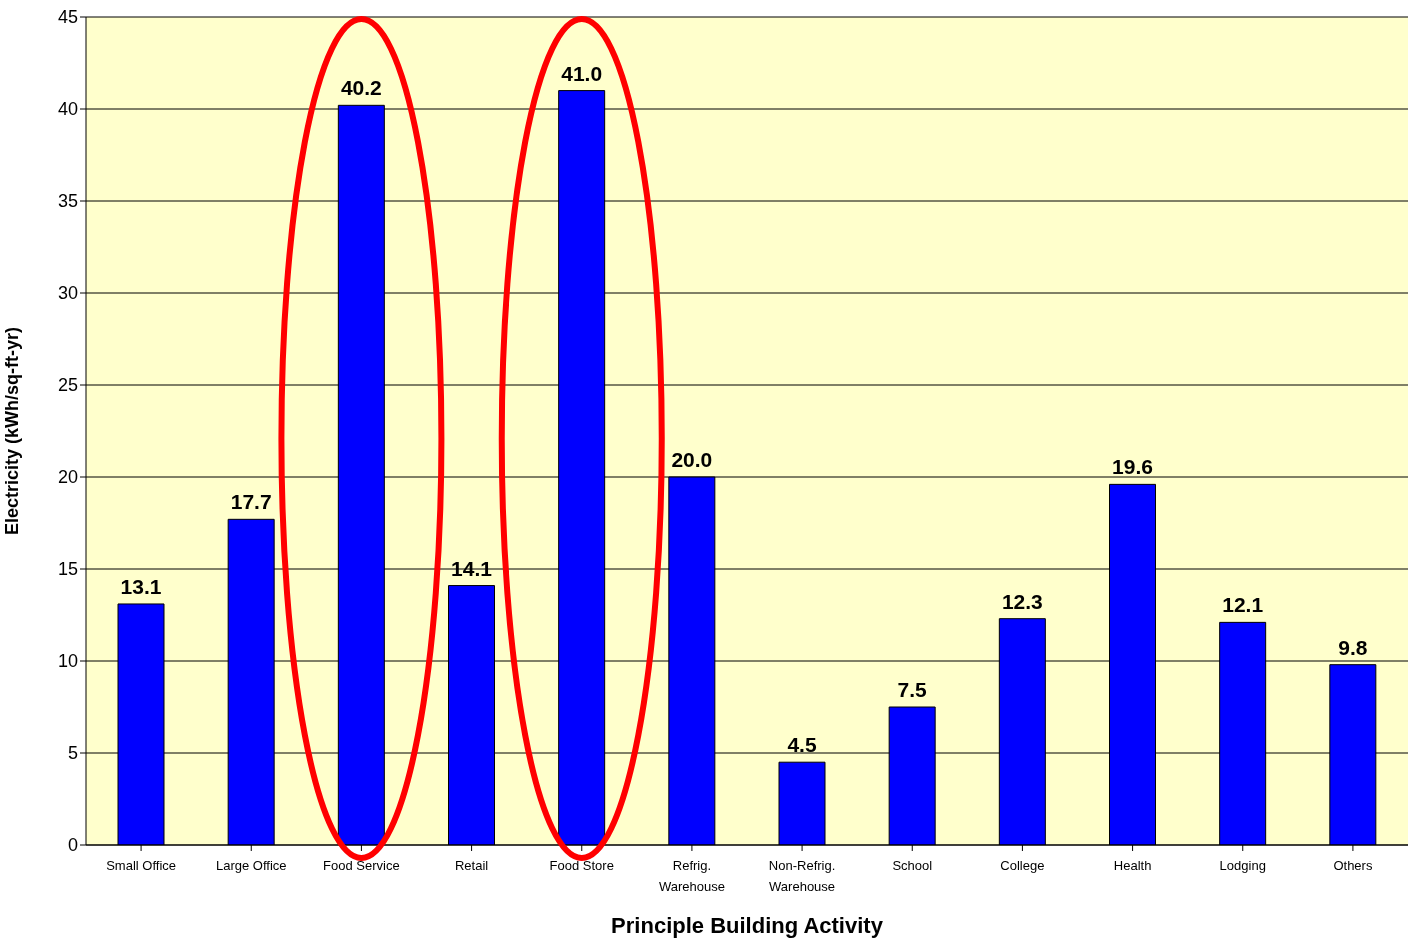  What do you see at coordinates (1242, 866) in the screenshot?
I see `x-tick-label: Lodging` at bounding box center [1242, 866].